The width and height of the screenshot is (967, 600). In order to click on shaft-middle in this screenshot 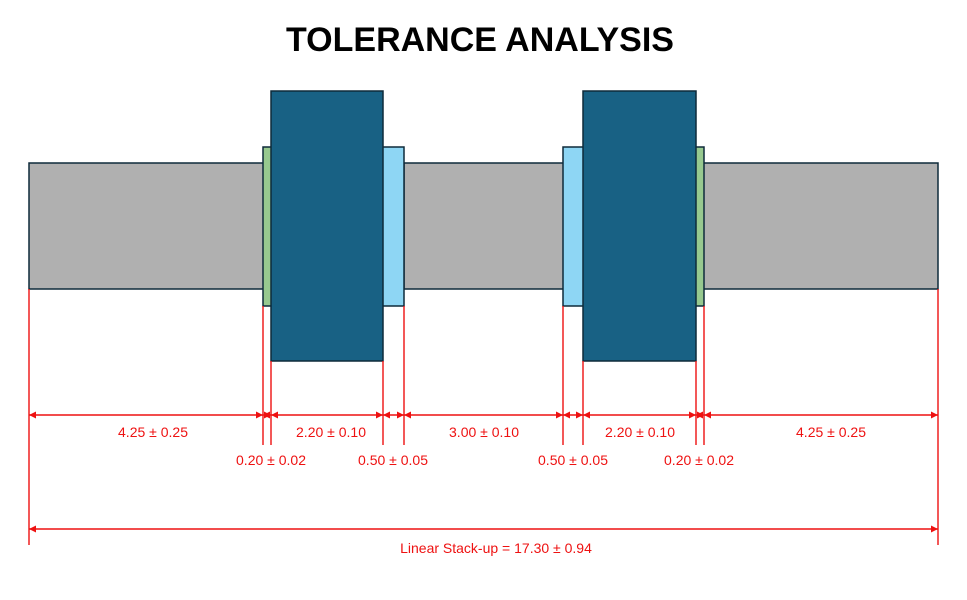, I will do `click(484, 226)`.